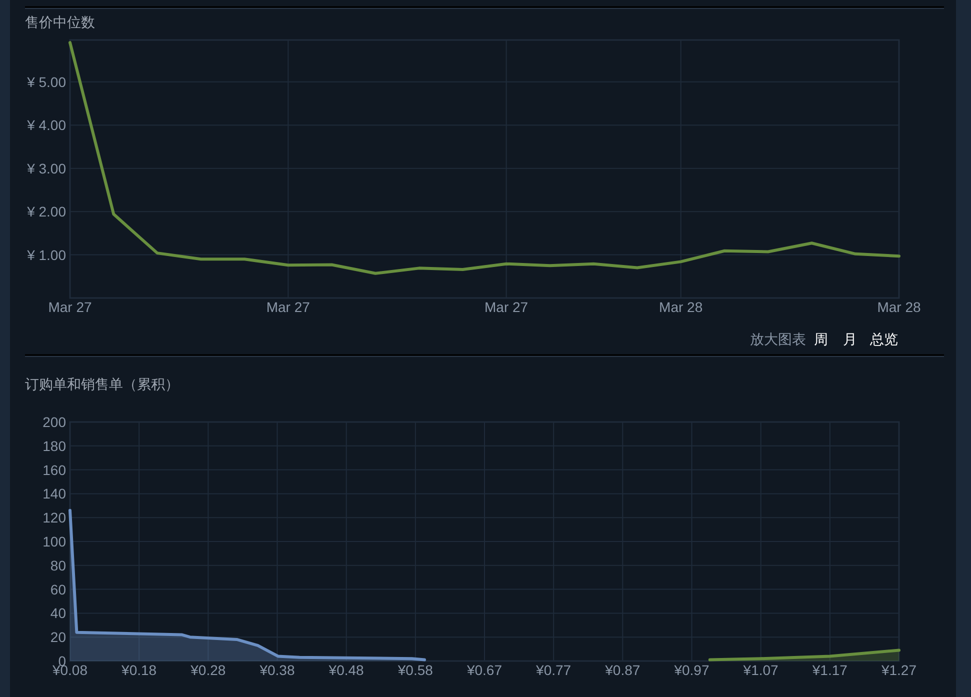 The width and height of the screenshot is (971, 697). What do you see at coordinates (58, 565) in the screenshot?
I see `y-tick-label: 80` at bounding box center [58, 565].